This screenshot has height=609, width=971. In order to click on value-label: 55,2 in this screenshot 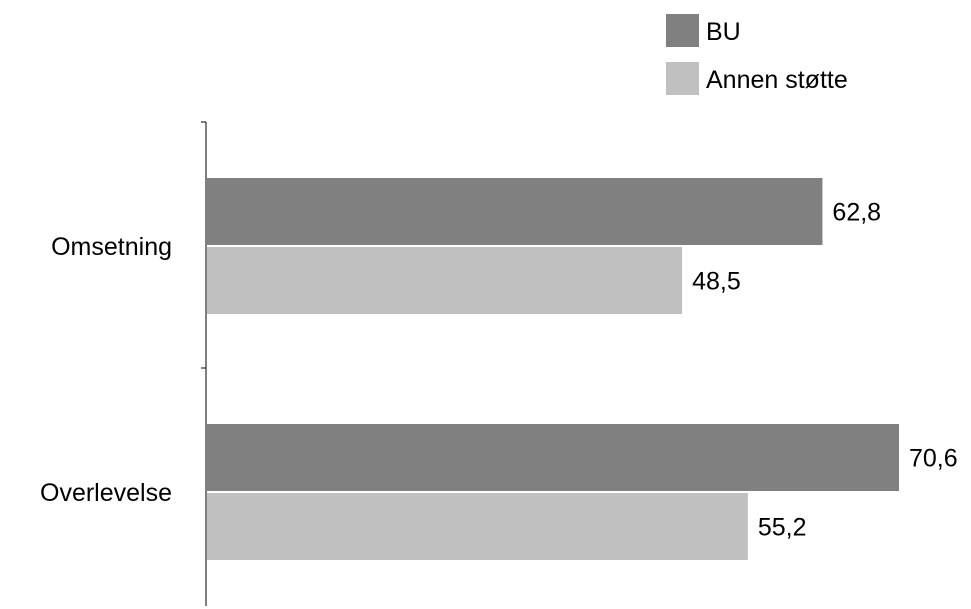, I will do `click(782, 528)`.